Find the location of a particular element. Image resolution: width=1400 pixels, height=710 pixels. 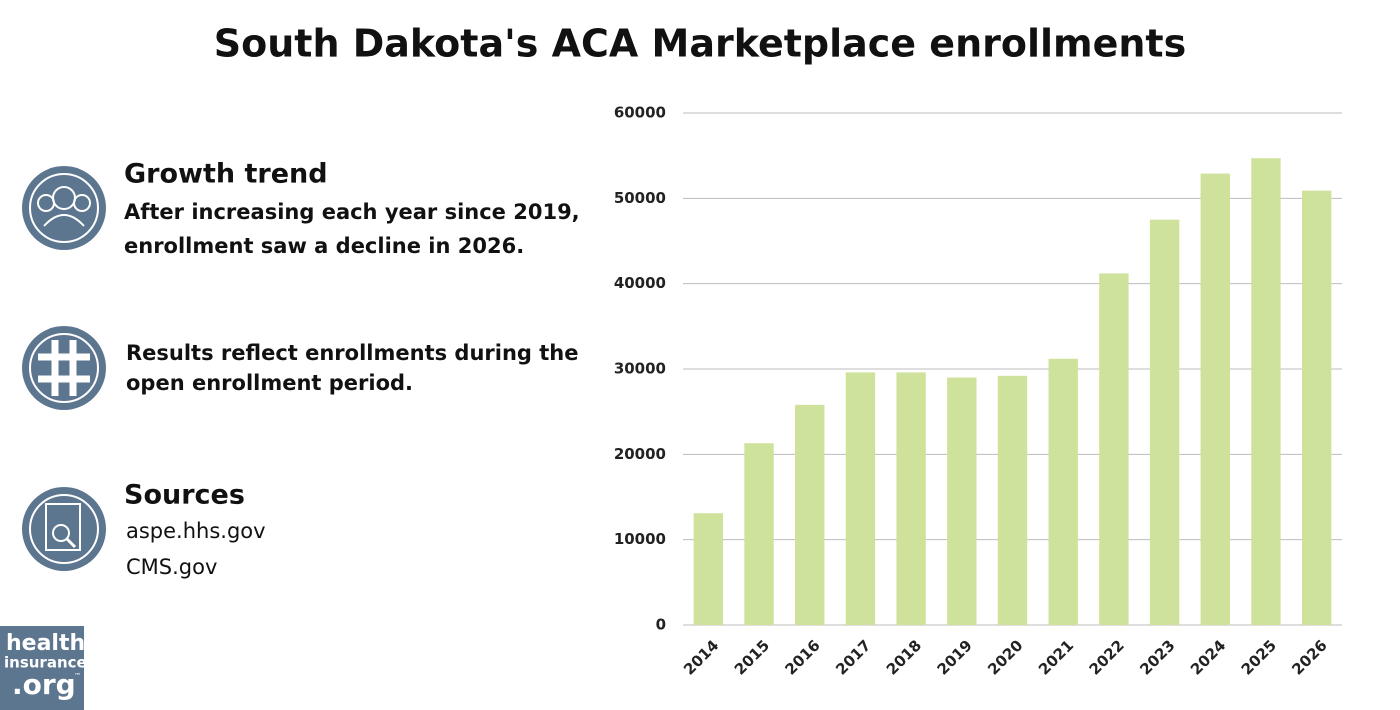

y-tick-label: 0 is located at coordinates (661, 625).